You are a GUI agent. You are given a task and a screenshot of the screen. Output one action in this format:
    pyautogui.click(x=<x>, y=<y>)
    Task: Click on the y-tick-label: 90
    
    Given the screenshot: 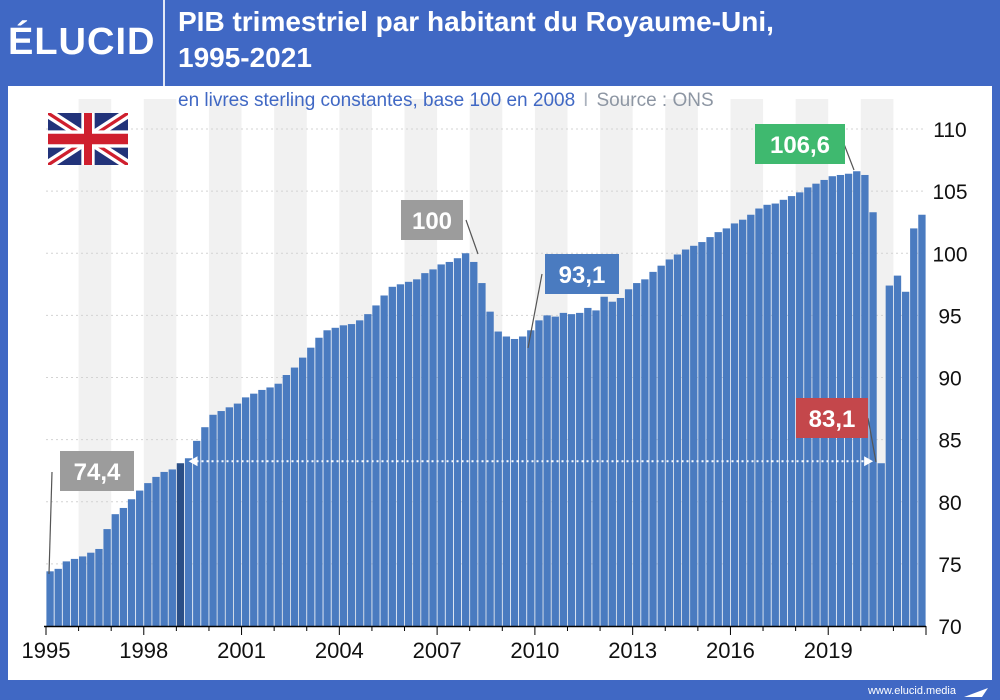 What is the action you would take?
    pyautogui.click(x=949, y=379)
    